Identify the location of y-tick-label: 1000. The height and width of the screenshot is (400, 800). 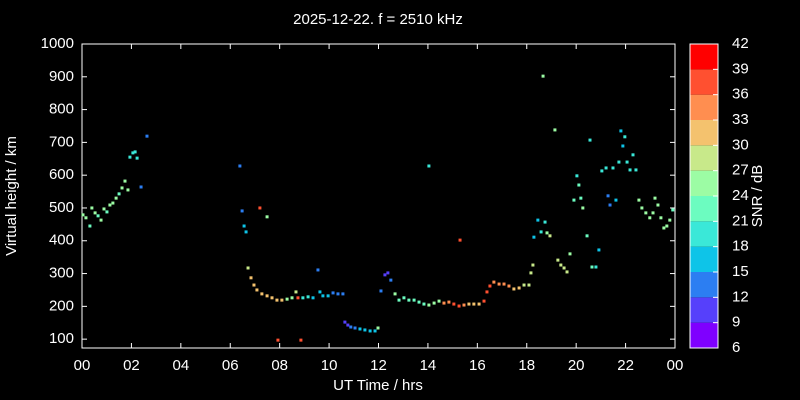
(57, 43).